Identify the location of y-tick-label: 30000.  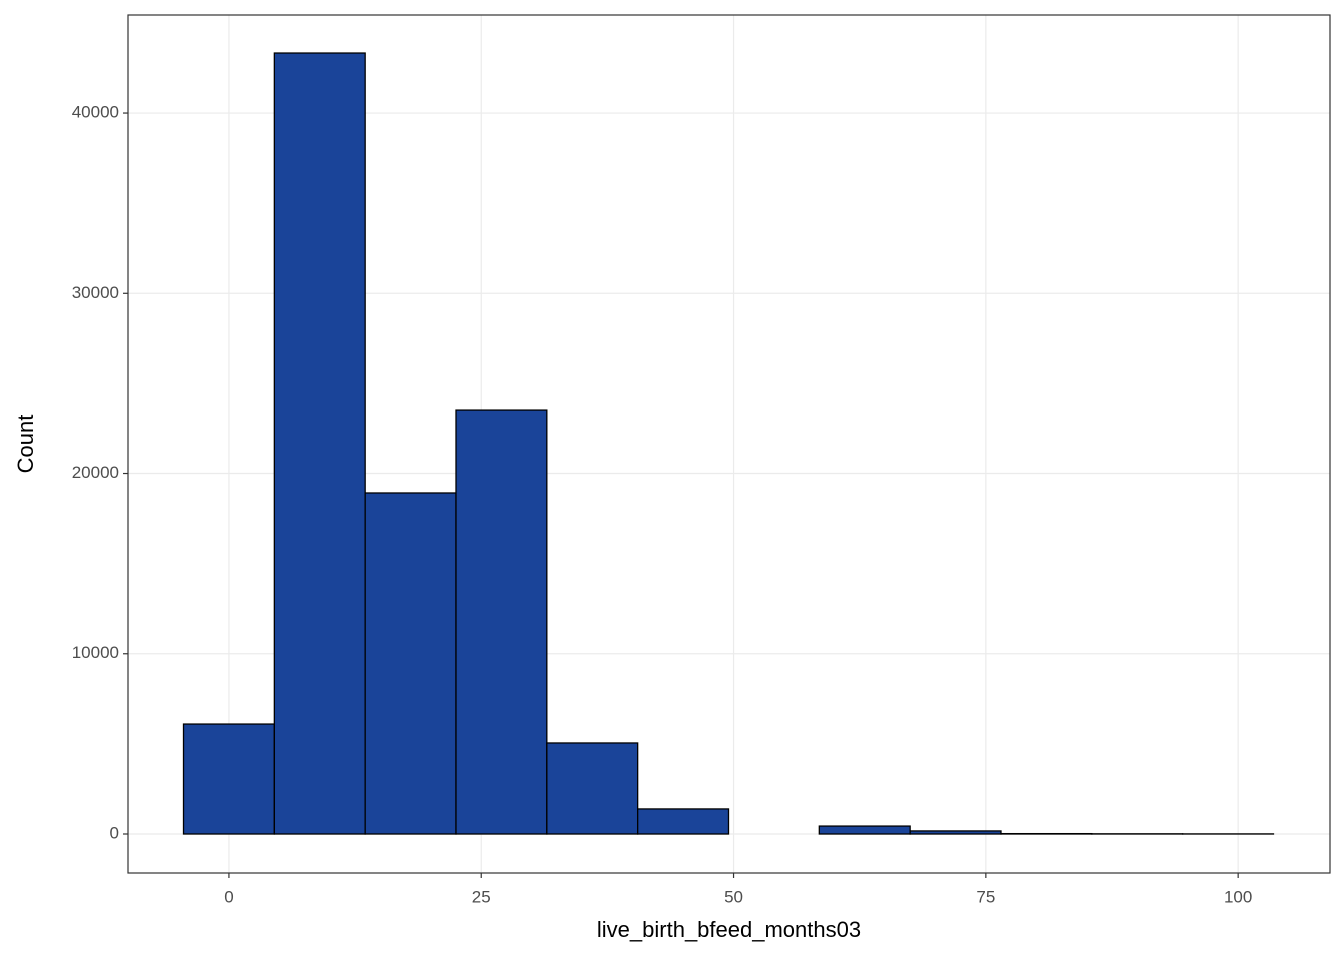
(95, 292).